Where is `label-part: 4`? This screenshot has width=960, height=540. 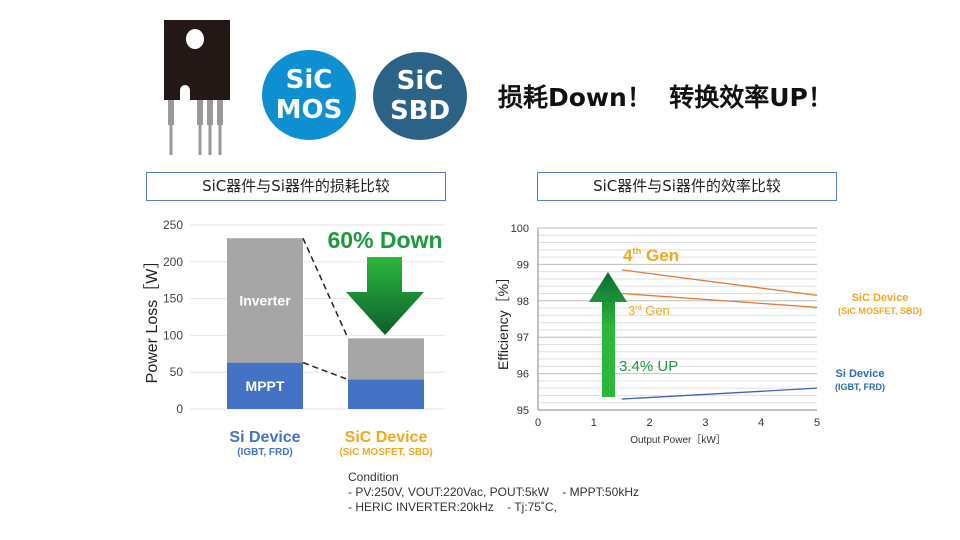 label-part: 4 is located at coordinates (628, 255).